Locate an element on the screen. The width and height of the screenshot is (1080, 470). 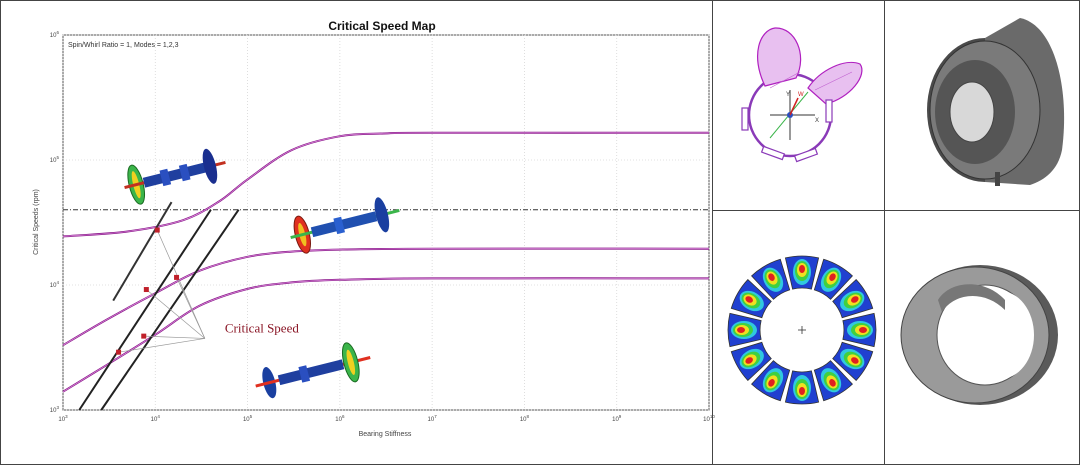
y-tick-label: 10⁴ is located at coordinates (55, 284).